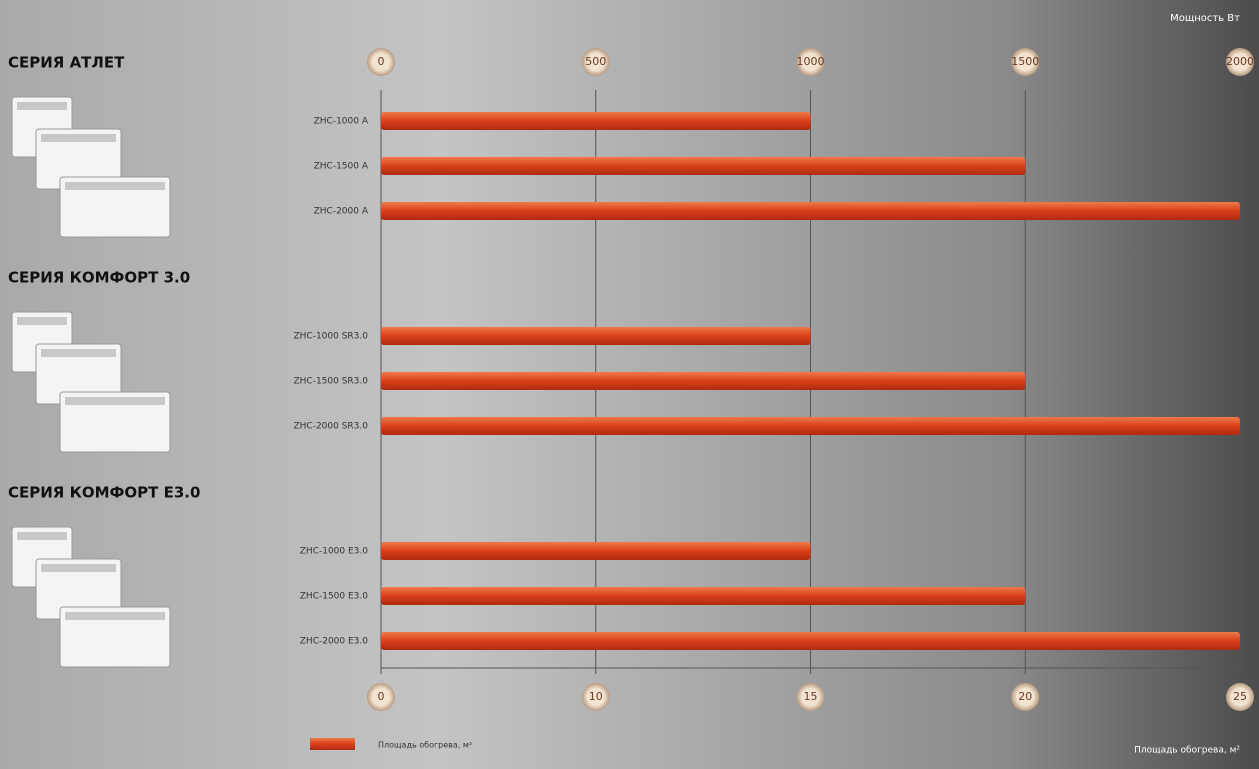 Image resolution: width=1259 pixels, height=769 pixels. What do you see at coordinates (1187, 751) in the screenshot?
I see `x2-axis-title: Площадь обогрева, м²` at bounding box center [1187, 751].